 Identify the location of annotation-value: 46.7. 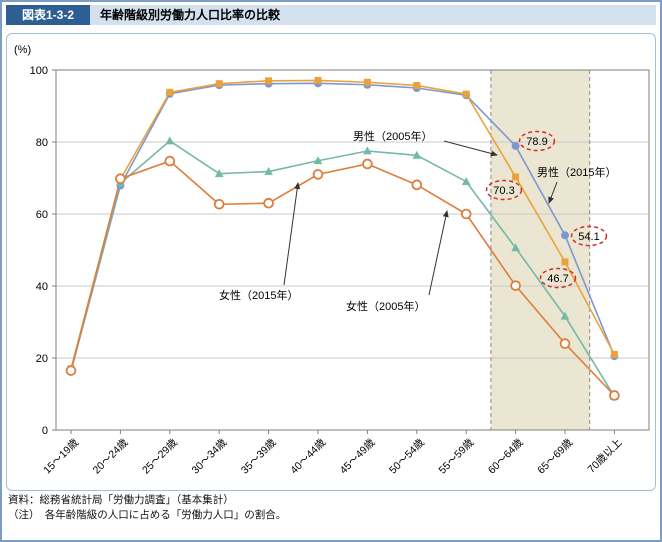
(557, 279).